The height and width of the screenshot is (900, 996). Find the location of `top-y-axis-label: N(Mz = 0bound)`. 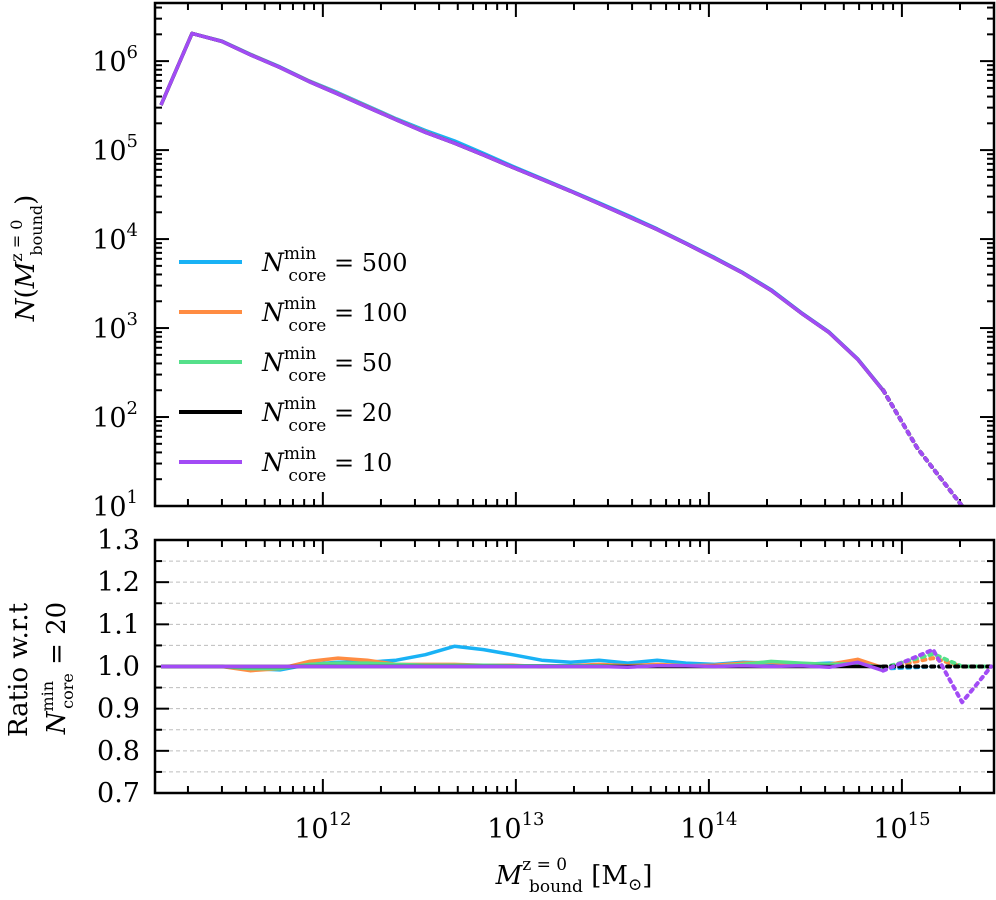

top-y-axis-label: N(Mz = 0bound) is located at coordinates (26, 259).